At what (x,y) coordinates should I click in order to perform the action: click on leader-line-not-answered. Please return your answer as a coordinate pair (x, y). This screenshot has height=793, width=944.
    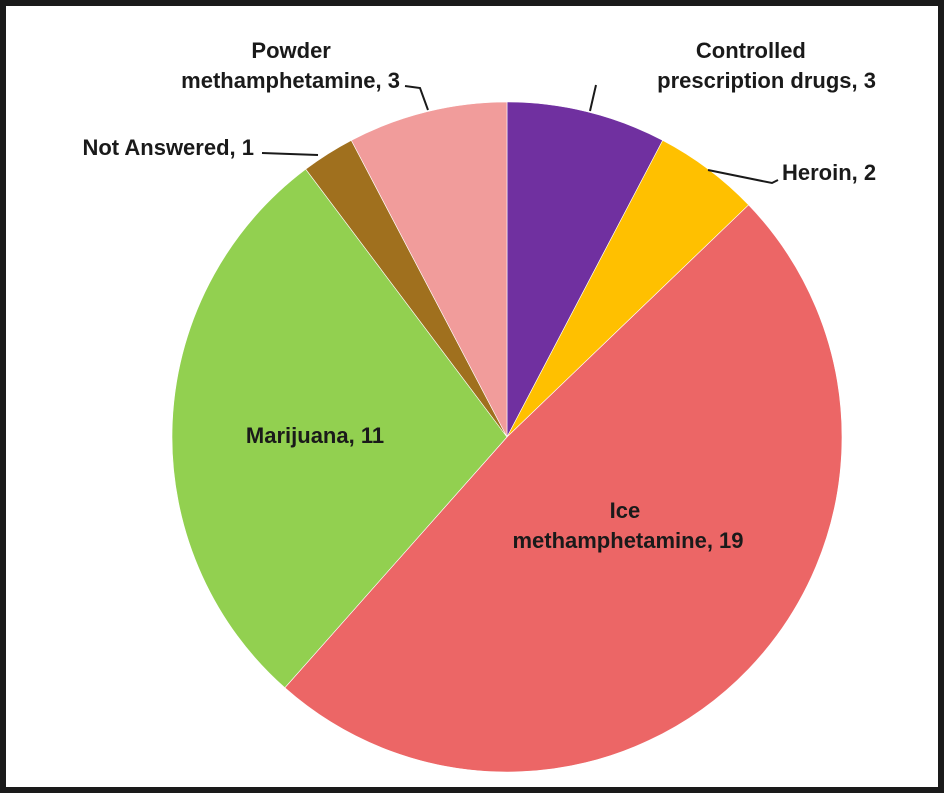
    Looking at the image, I should click on (290, 154).